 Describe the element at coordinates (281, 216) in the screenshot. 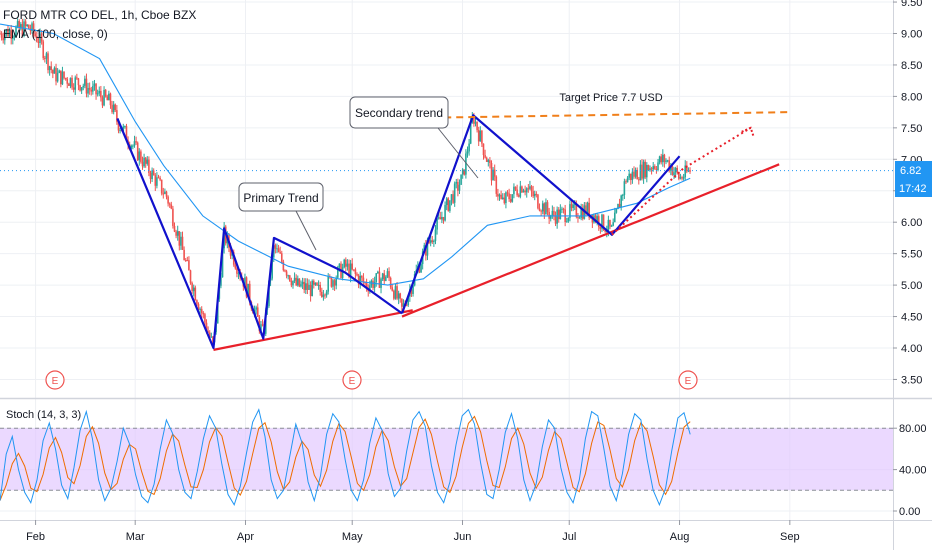

I see `primary-trend-callout: Primary Trend` at that location.